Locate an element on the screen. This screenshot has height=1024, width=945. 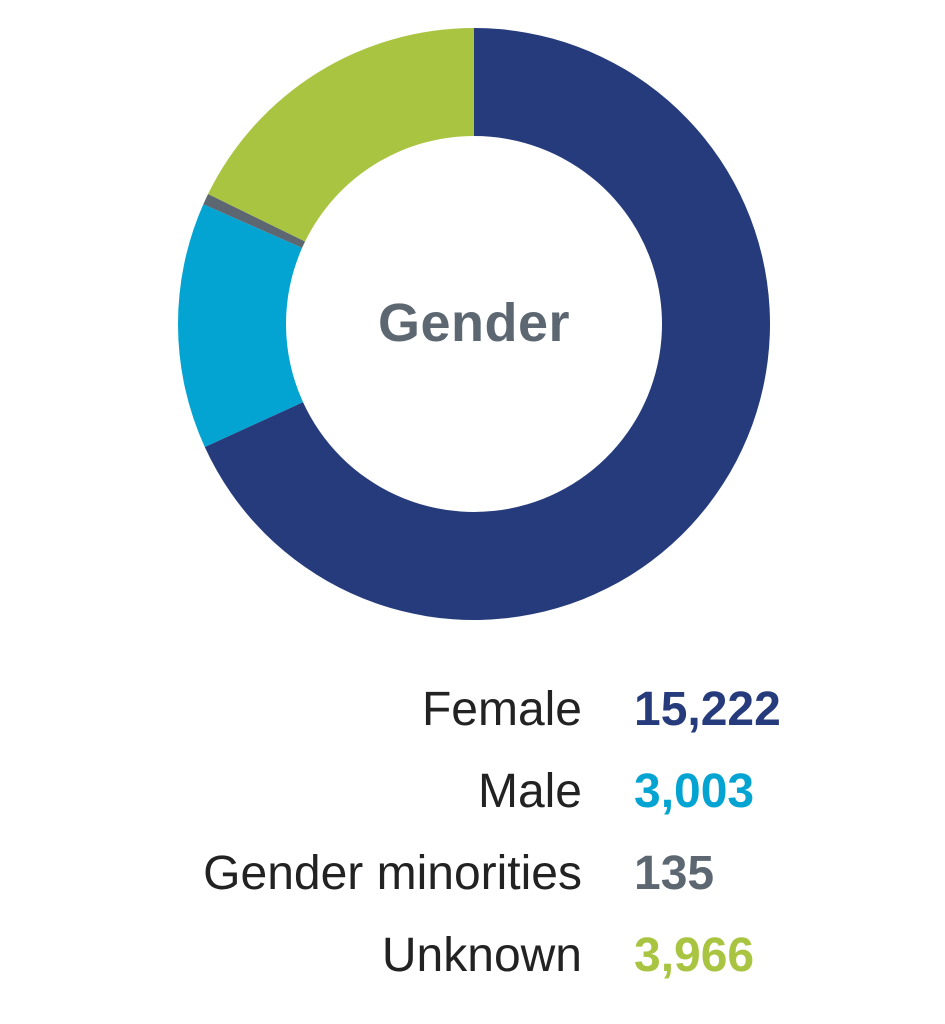
donut-slice-male is located at coordinates (240, 325).